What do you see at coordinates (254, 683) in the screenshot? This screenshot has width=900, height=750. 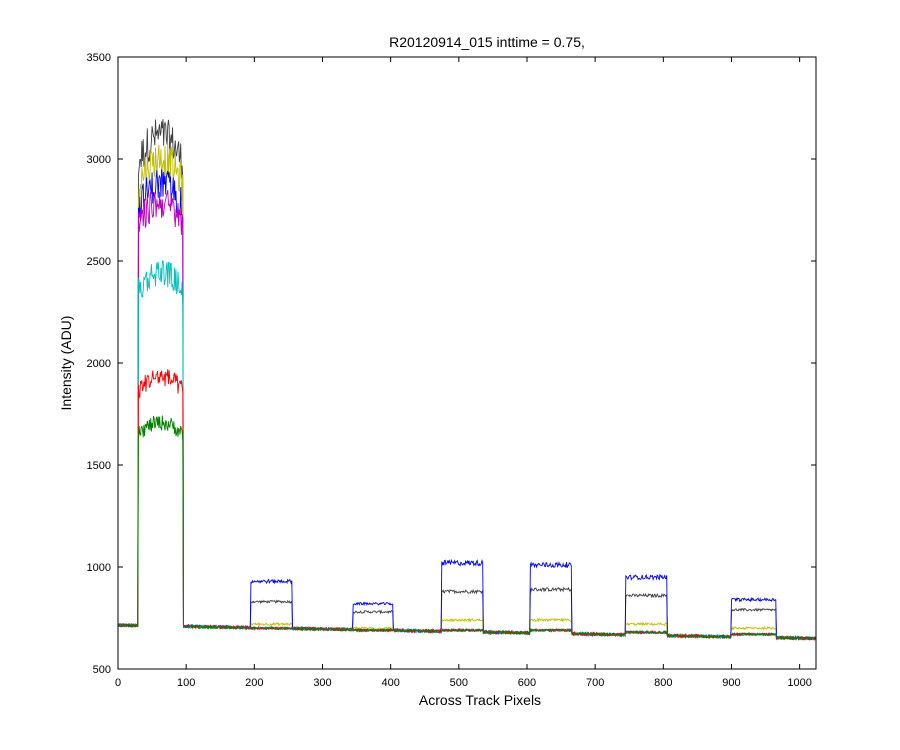 I see `x-tick-label: 200` at bounding box center [254, 683].